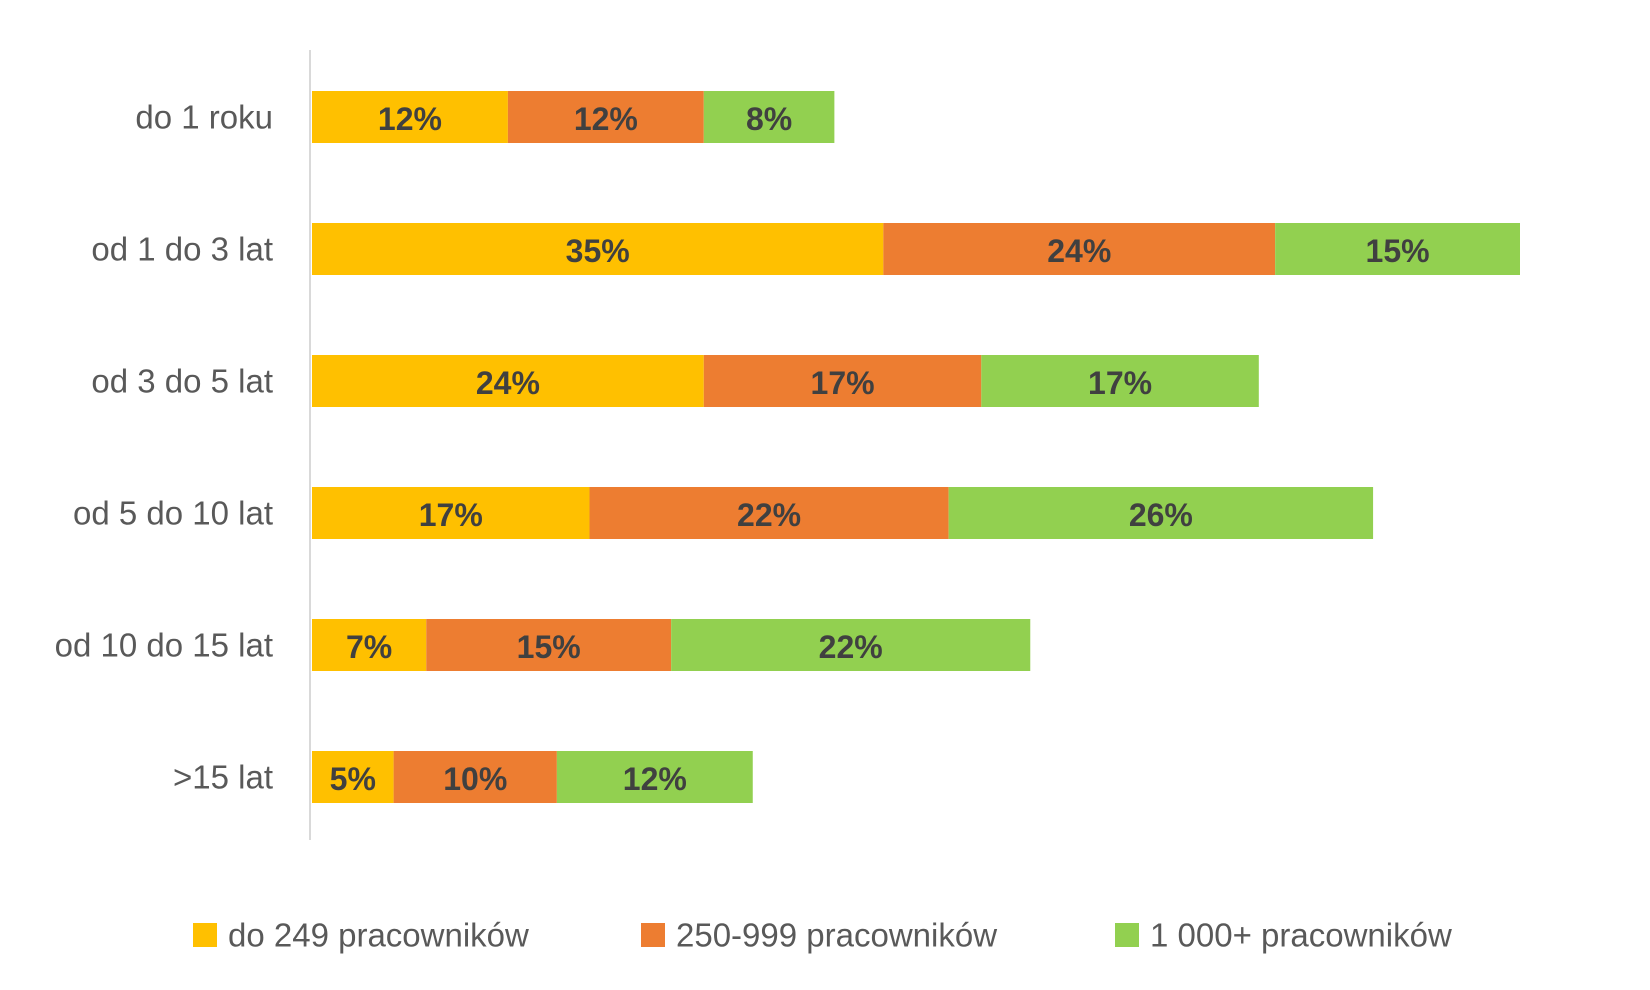  What do you see at coordinates (1301, 935) in the screenshot?
I see `legend-label-1-000-pracownik-w: 1 000+ pracowników` at bounding box center [1301, 935].